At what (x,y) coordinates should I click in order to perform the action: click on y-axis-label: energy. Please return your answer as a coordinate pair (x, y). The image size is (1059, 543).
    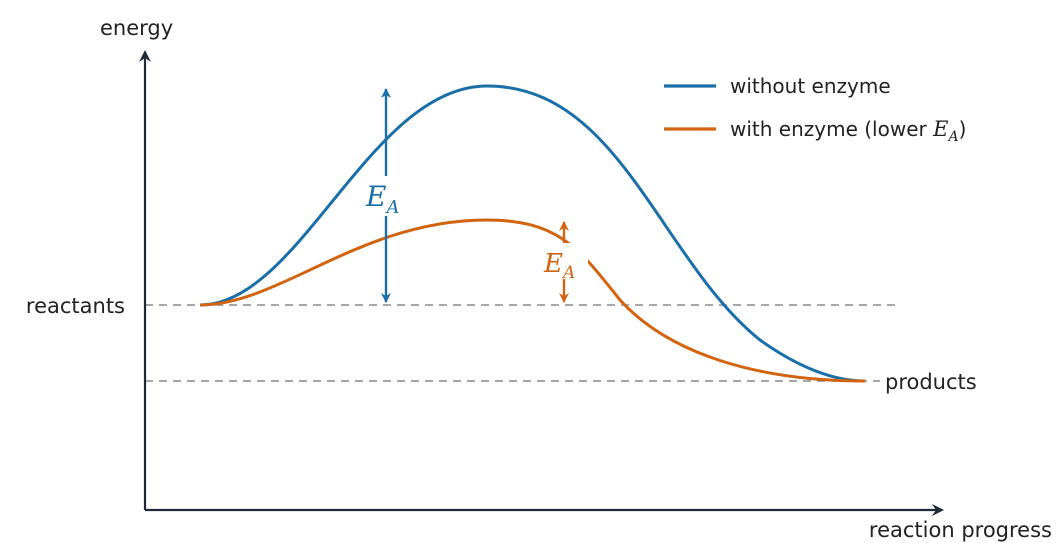
    Looking at the image, I should click on (136, 28).